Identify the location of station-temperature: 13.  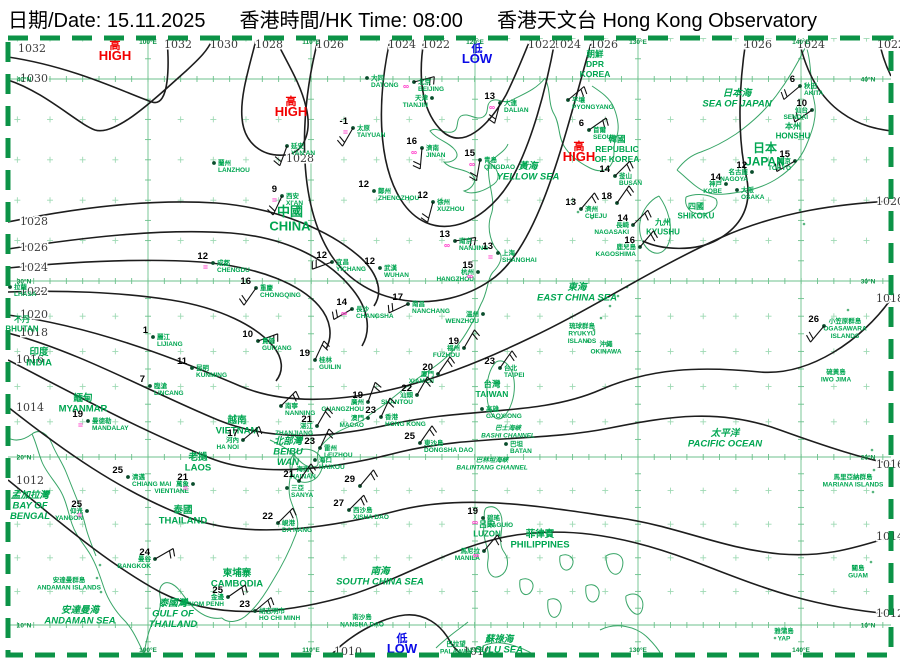
(570, 202).